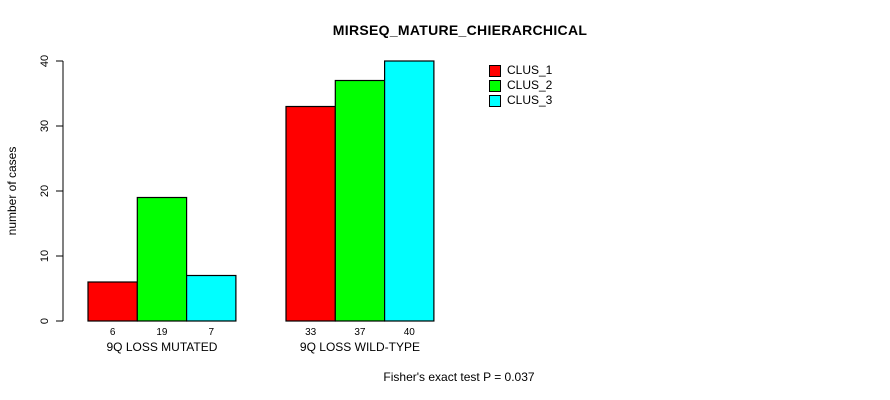 This screenshot has width=890, height=400. I want to click on legend-label: CLUS_1, so click(530, 70).